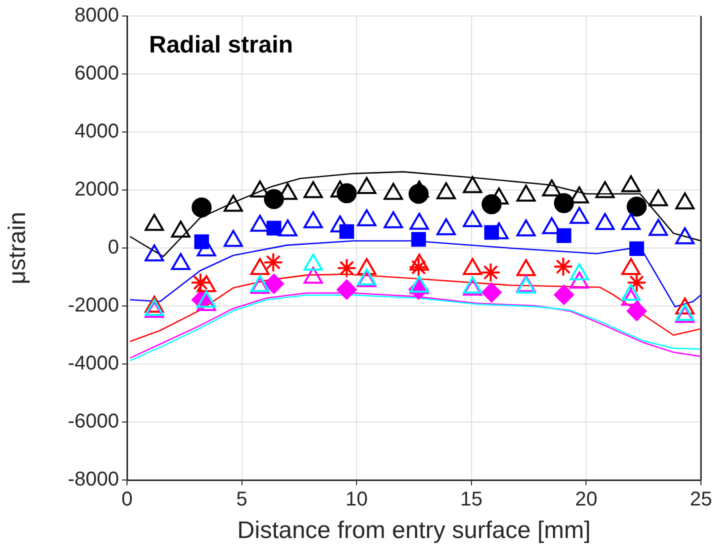  What do you see at coordinates (96, 189) in the screenshot?
I see `y-tick-label: 2000` at bounding box center [96, 189].